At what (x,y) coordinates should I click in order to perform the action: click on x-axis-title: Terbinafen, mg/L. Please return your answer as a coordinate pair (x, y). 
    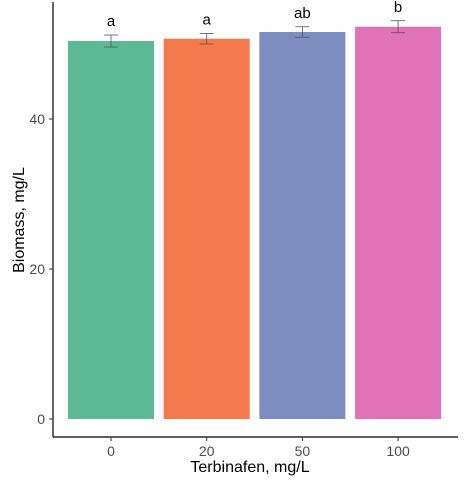
    Looking at the image, I should click on (249, 467).